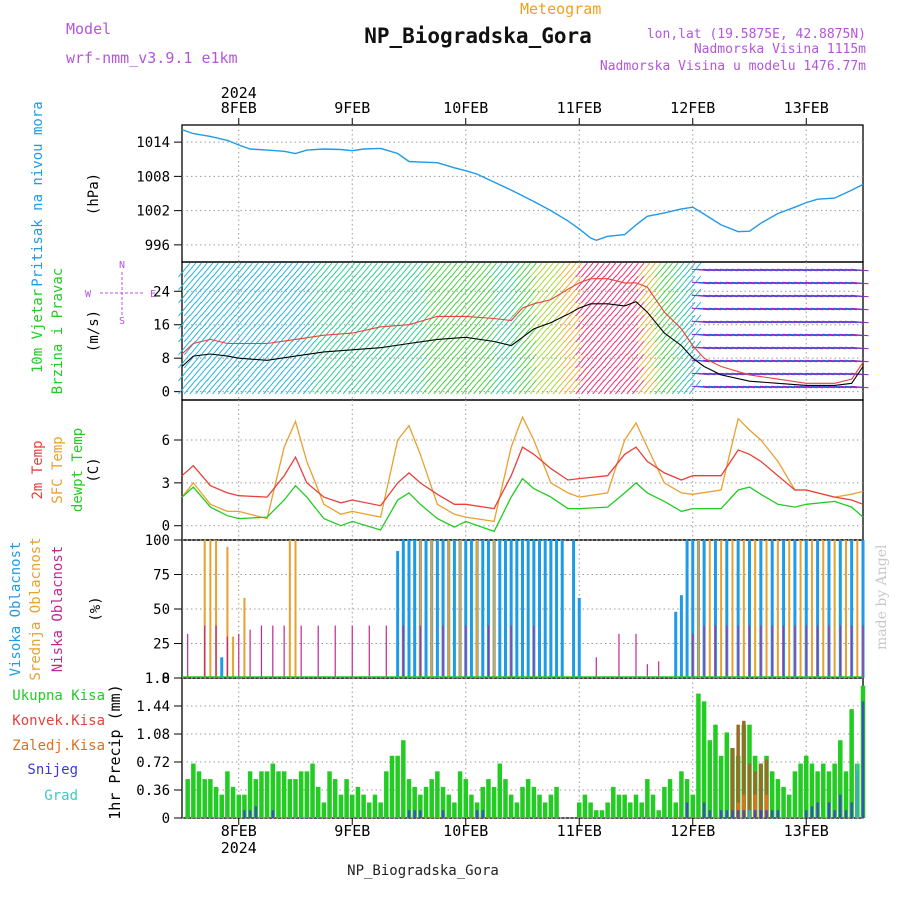 The width and height of the screenshot is (900, 900). I want to click on bottom-year-label: 2024, so click(239, 848).